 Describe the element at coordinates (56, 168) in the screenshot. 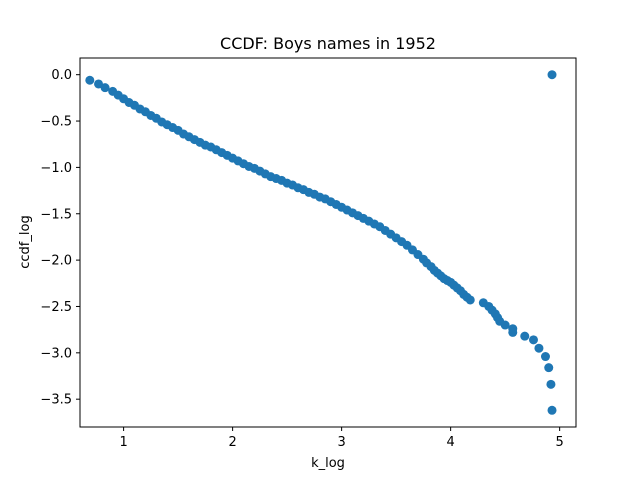

I see `y-tick-label: −1.0` at that location.